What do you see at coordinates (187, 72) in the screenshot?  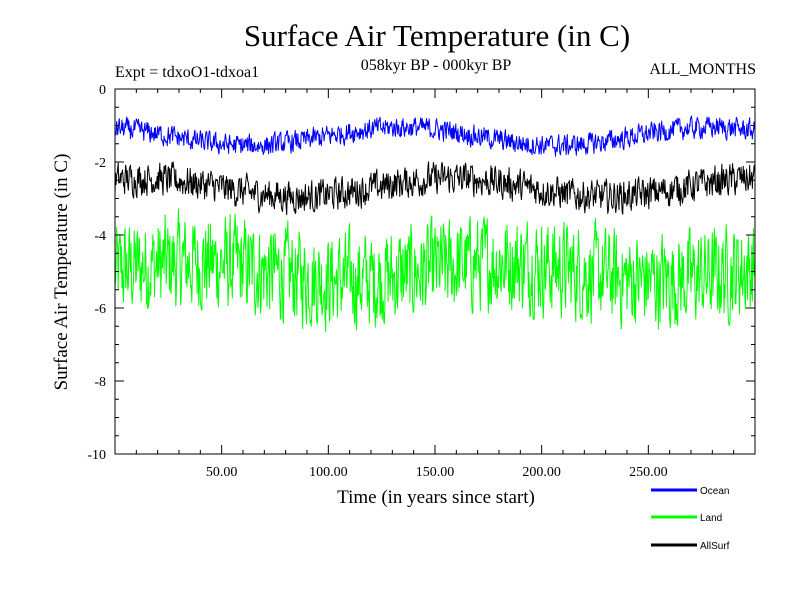 I see `experiment-label: Expt = tdxoO1-tdxoa1` at bounding box center [187, 72].